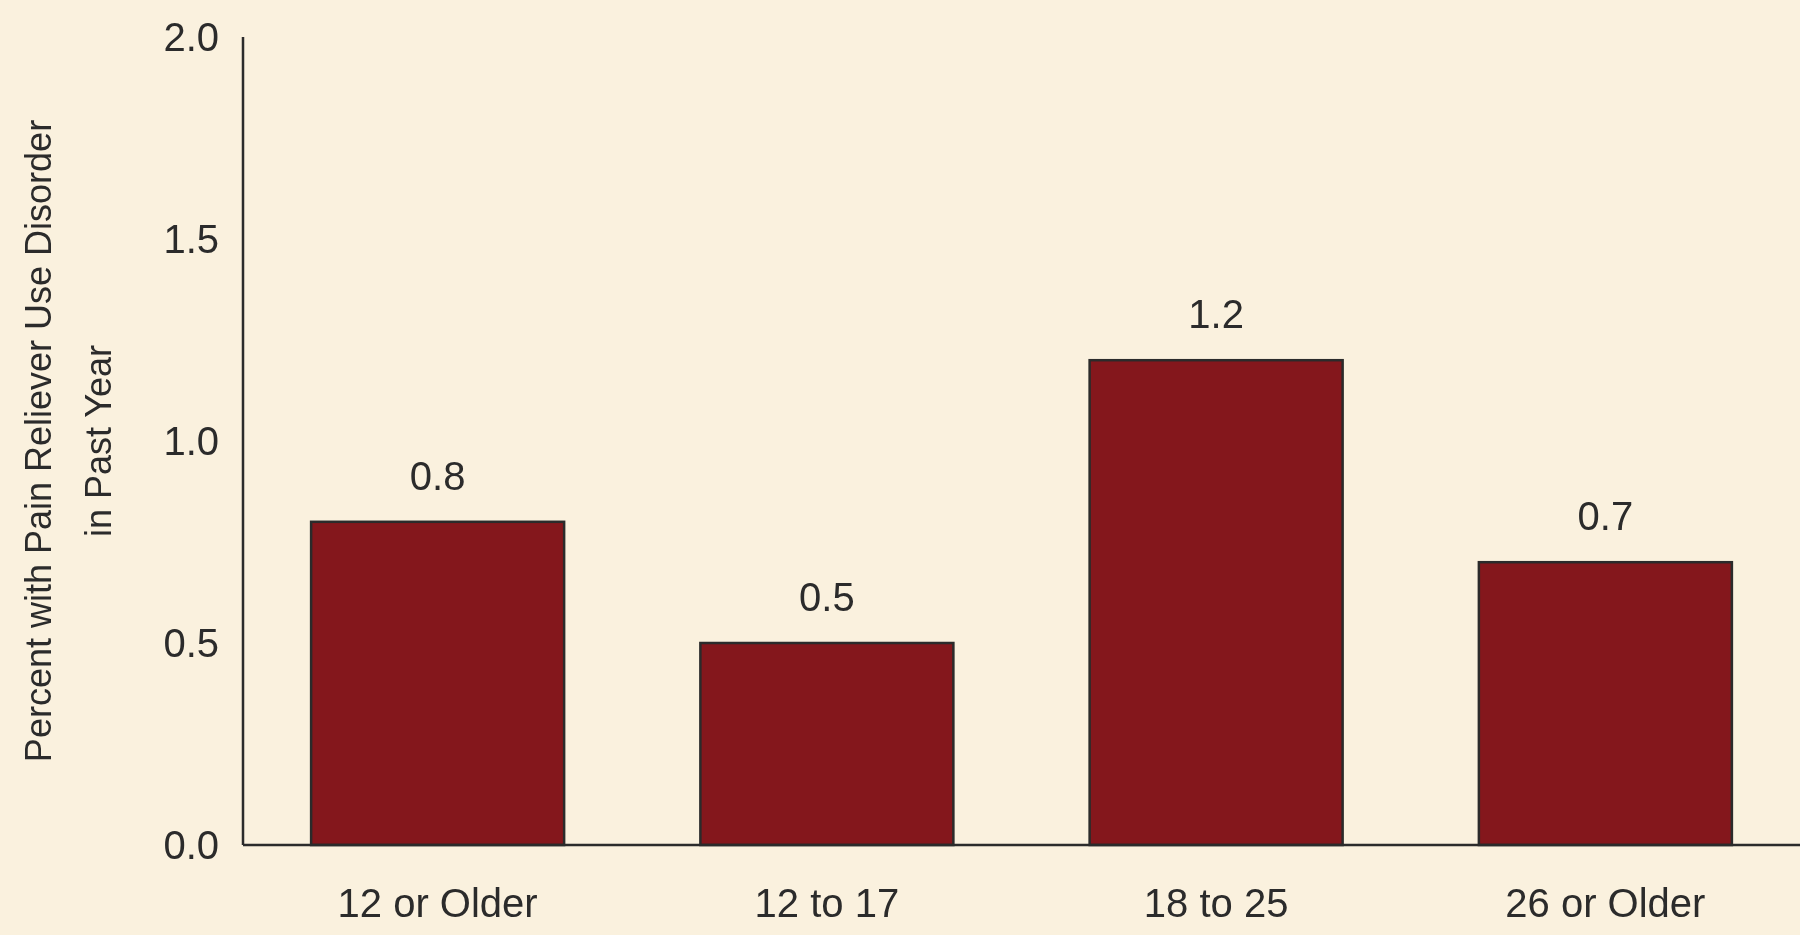  I want to click on x-tick-label: 12 or Older, so click(437, 903).